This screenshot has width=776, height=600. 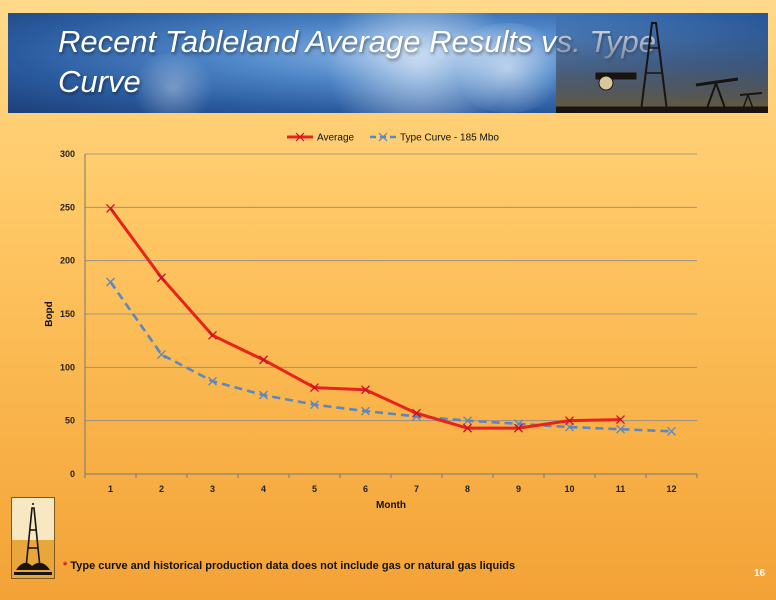 What do you see at coordinates (336, 138) in the screenshot?
I see `legend-label: Average` at bounding box center [336, 138].